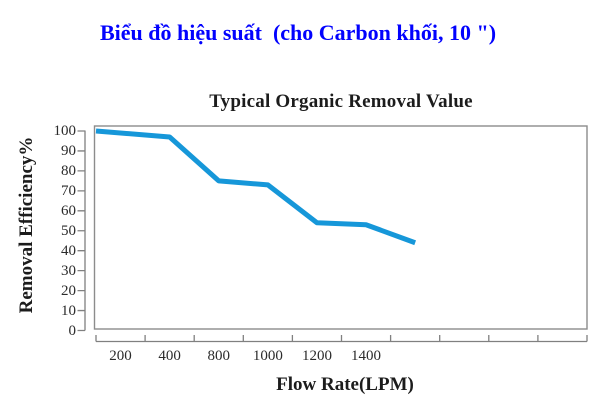  Describe the element at coordinates (68, 230) in the screenshot. I see `y-tick-label: 50` at that location.